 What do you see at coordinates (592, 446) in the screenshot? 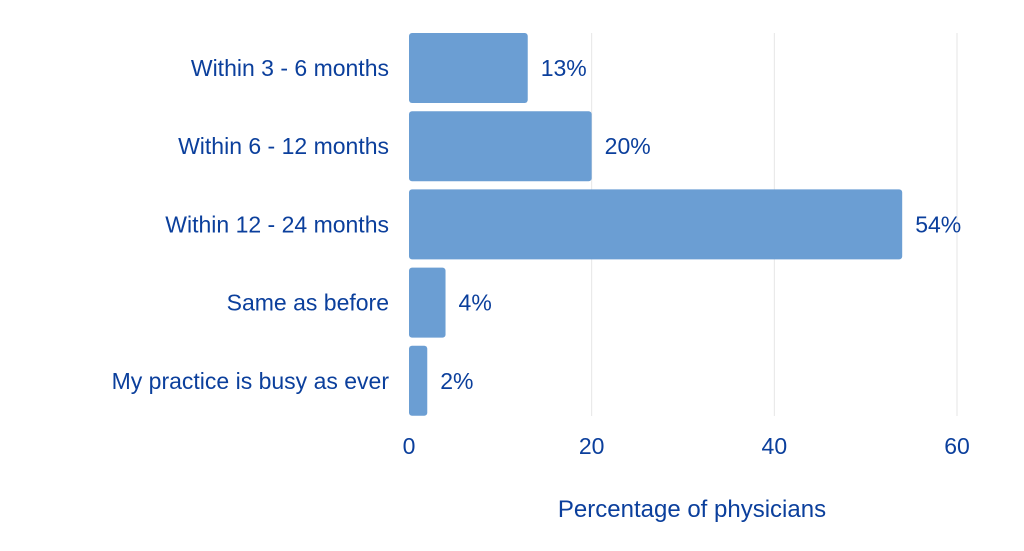
I see `x-tick-label: 20` at bounding box center [592, 446].